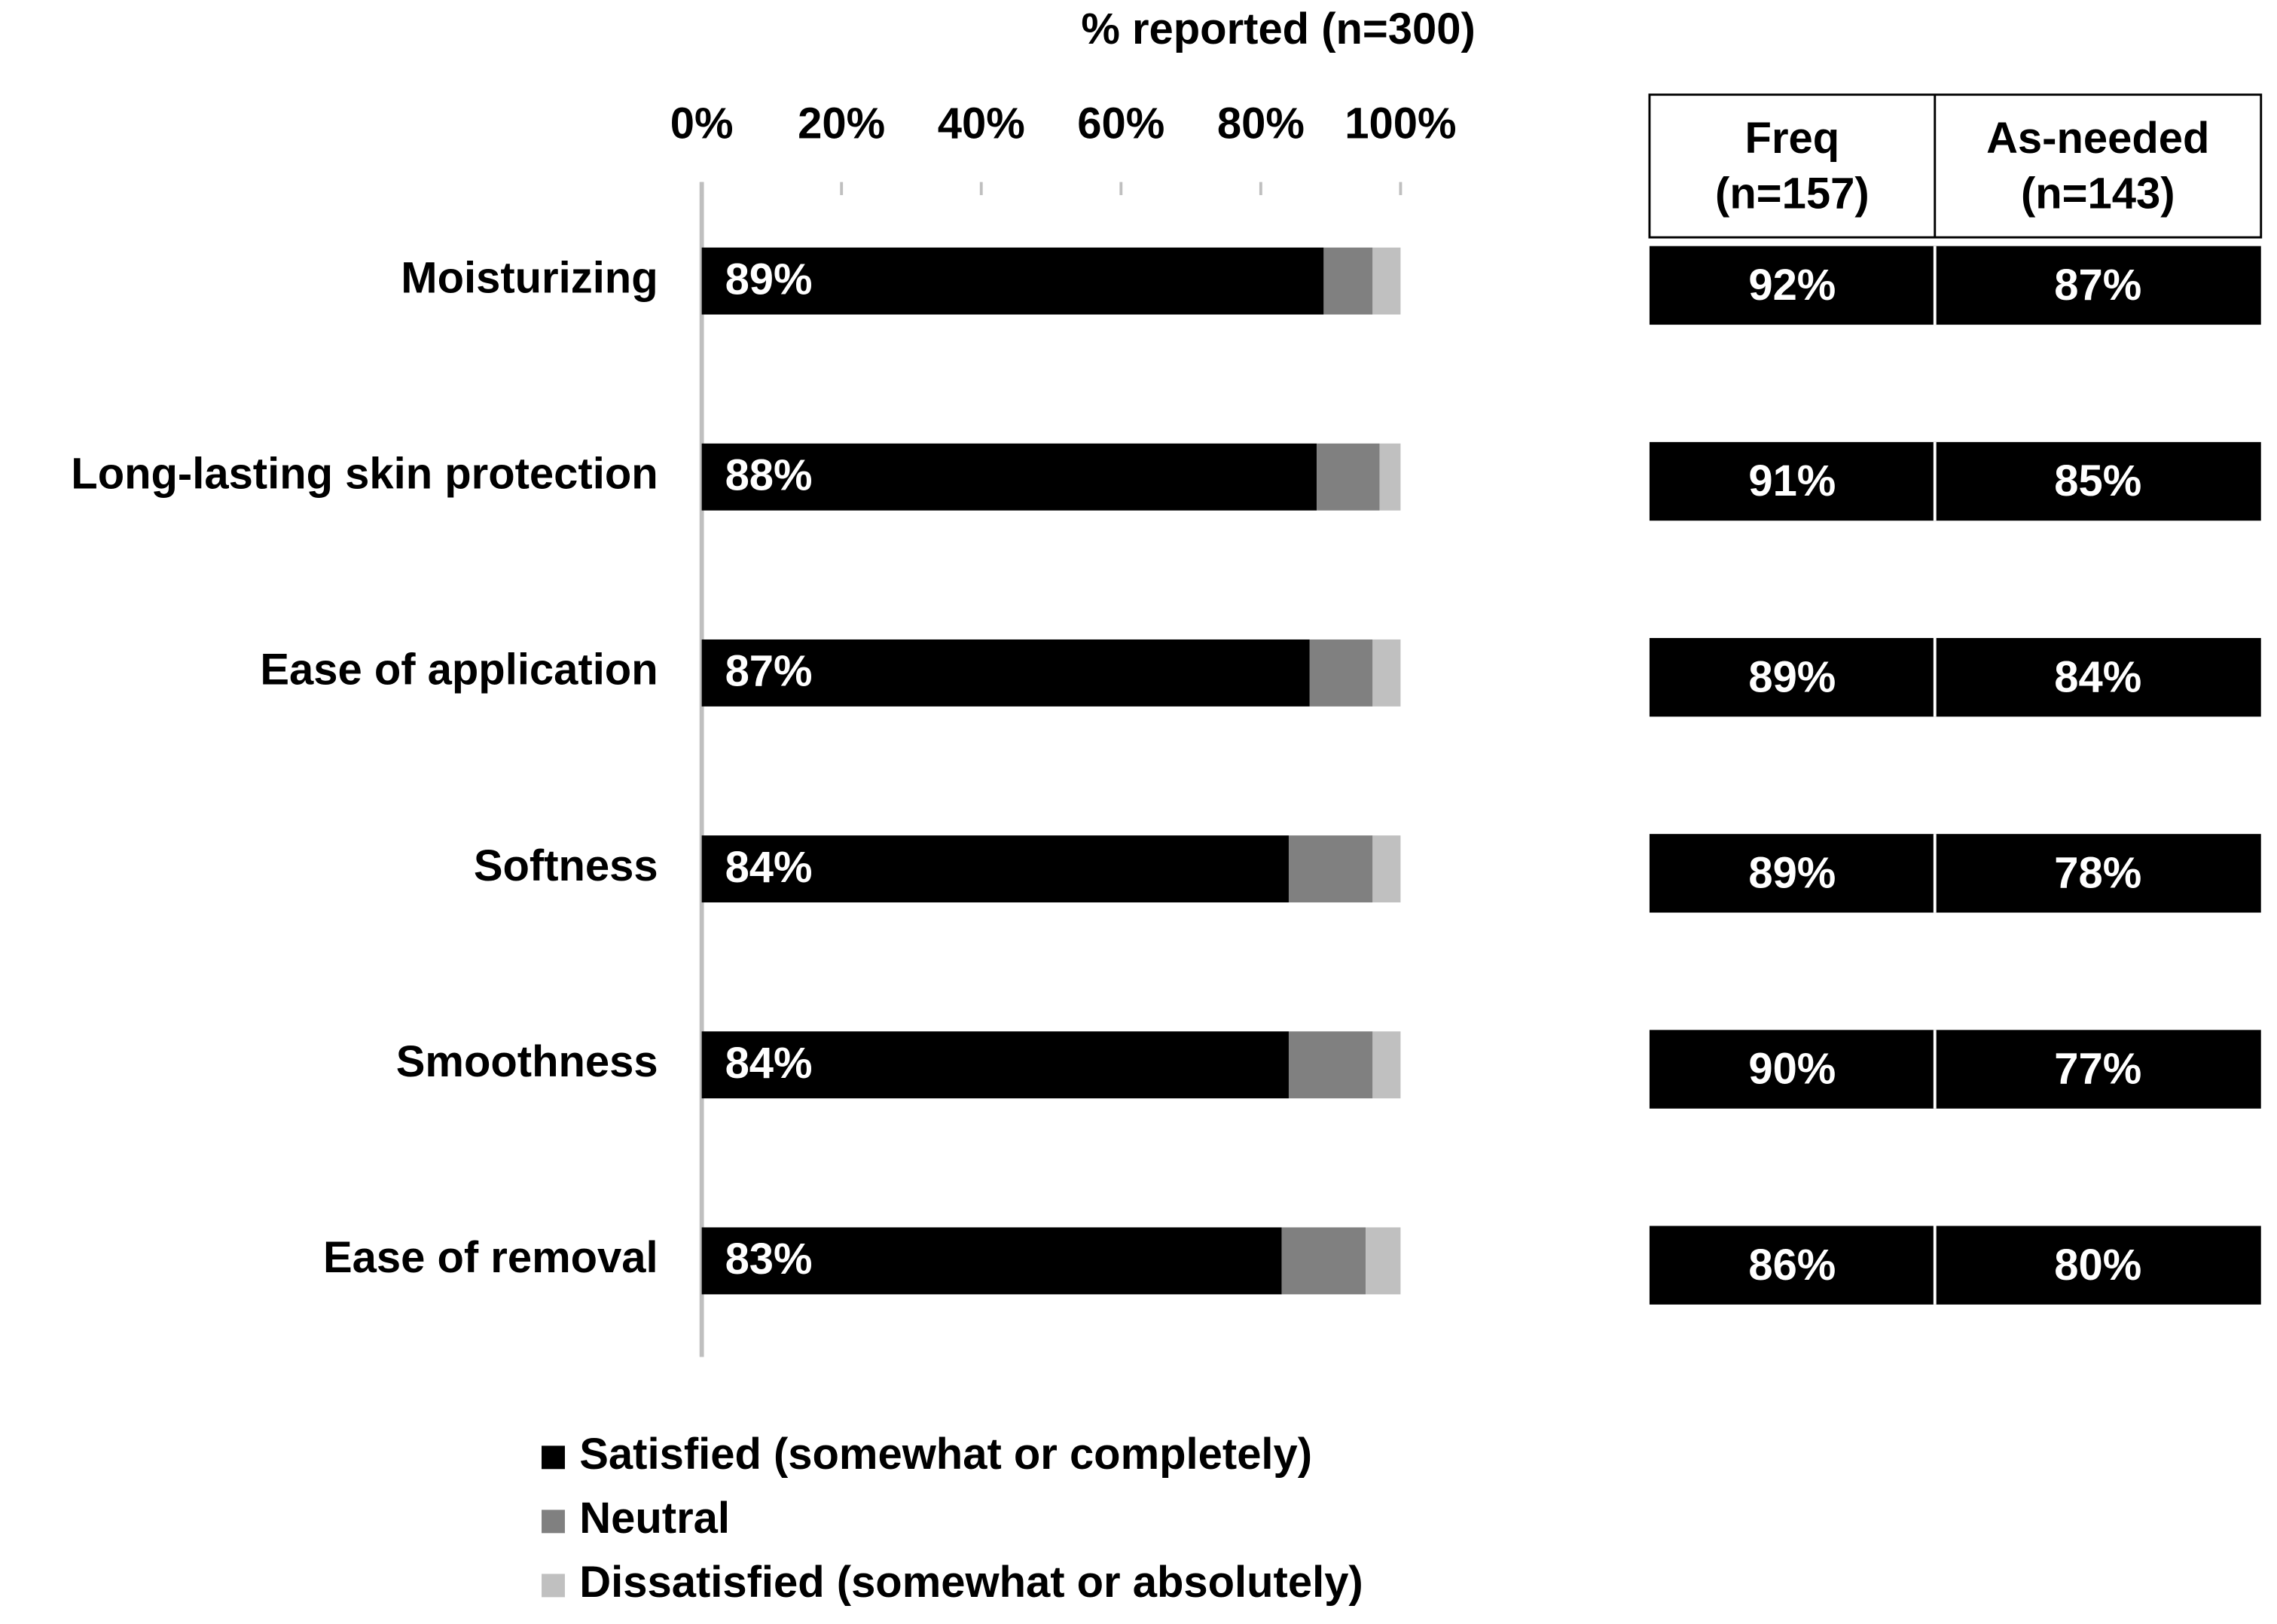 This screenshot has width=2277, height=1624. I want to click on category-label: Ease of removal, so click(490, 1258).